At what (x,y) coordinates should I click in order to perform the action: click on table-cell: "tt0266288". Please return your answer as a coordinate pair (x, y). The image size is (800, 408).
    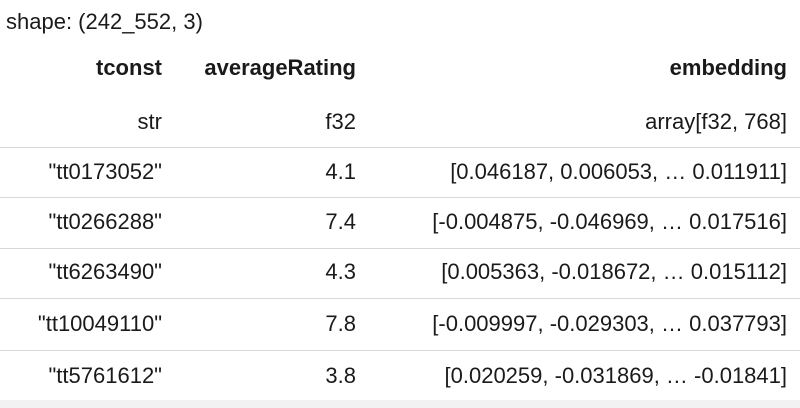
    Looking at the image, I should click on (105, 221).